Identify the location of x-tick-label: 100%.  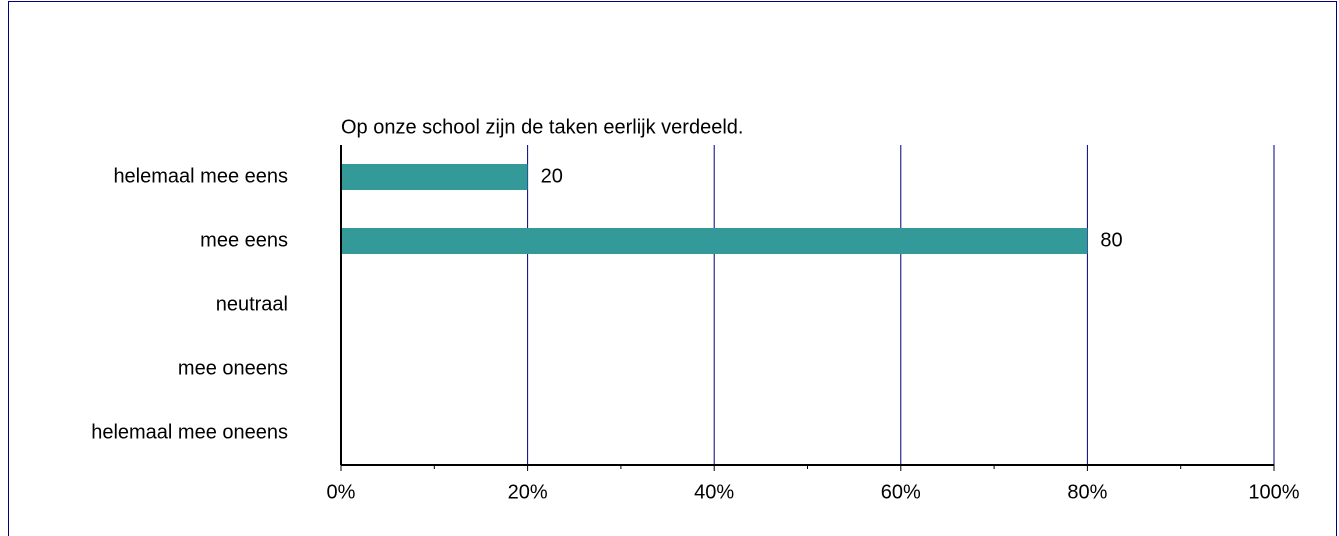
(1273, 492).